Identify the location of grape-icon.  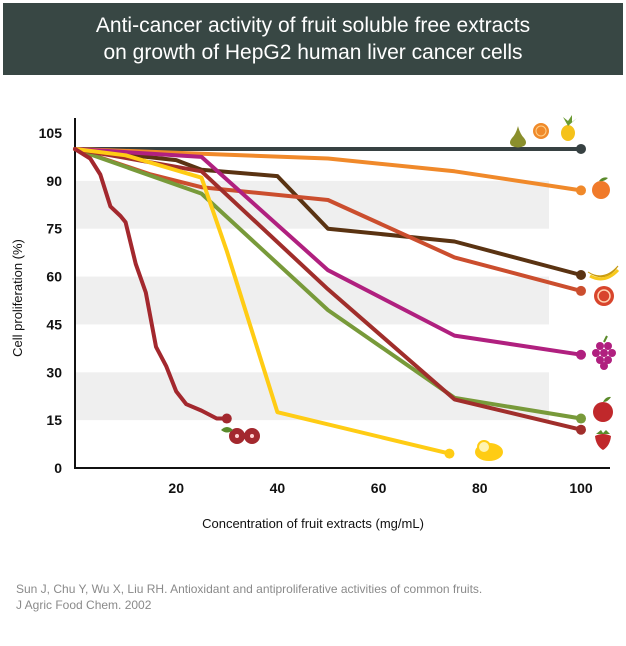
(604, 352).